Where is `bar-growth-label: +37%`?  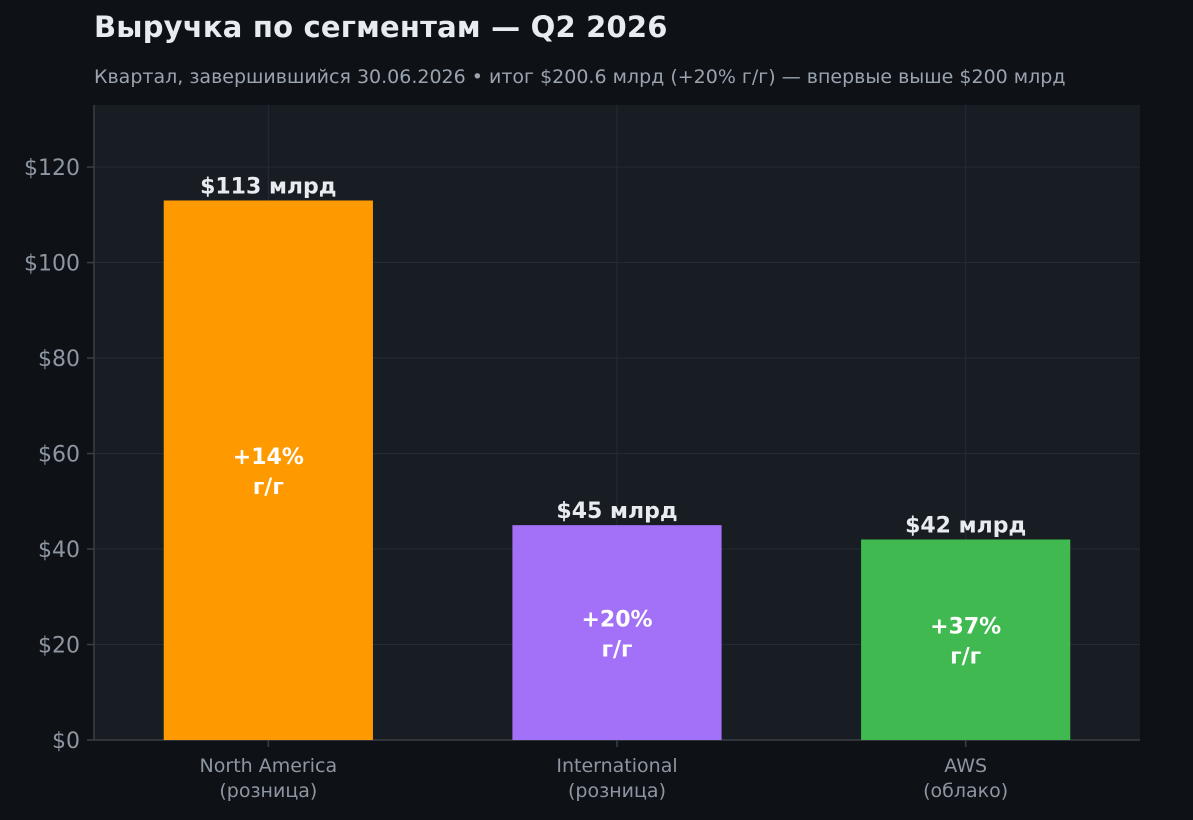
bar-growth-label: +37% is located at coordinates (965, 627).